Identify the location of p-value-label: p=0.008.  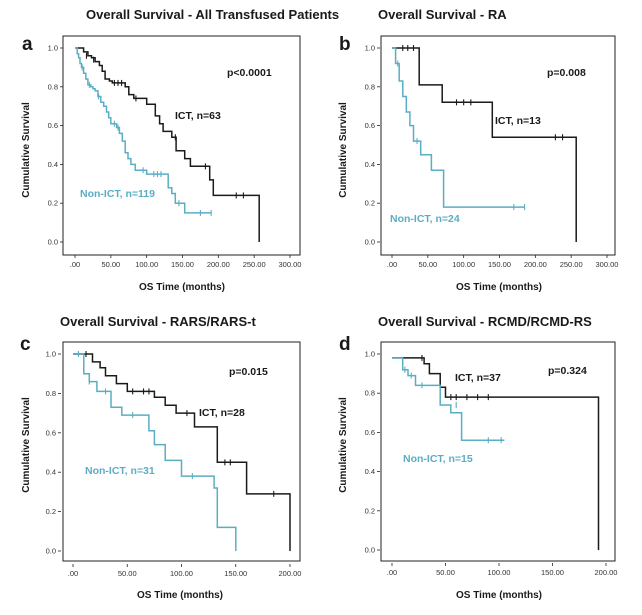
(566, 73).